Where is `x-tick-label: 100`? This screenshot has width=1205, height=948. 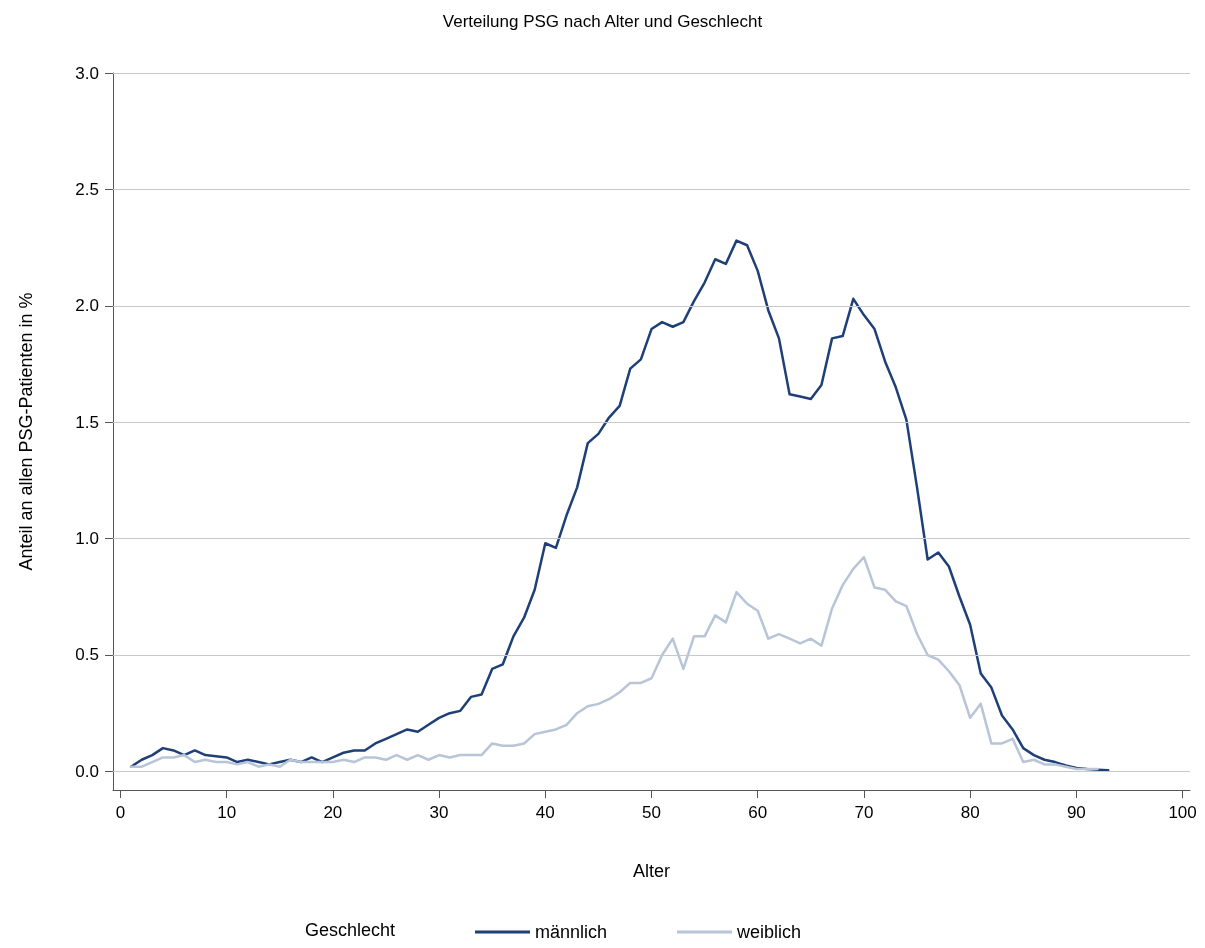 x-tick-label: 100 is located at coordinates (1182, 812).